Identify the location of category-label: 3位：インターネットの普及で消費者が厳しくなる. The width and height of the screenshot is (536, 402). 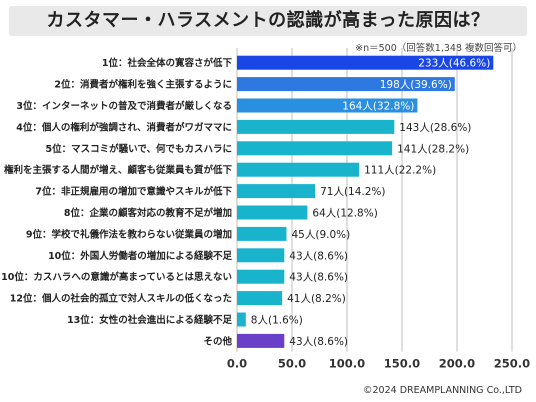
(124, 106).